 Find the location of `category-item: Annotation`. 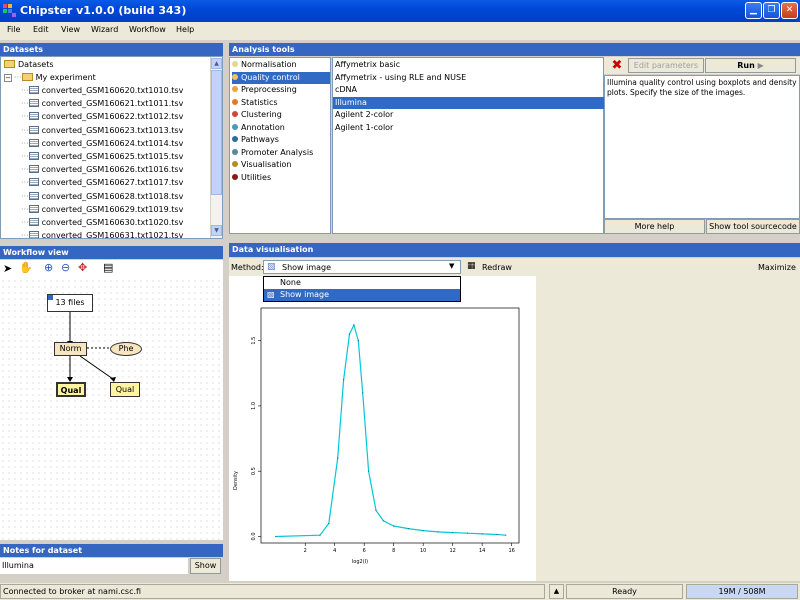

category-item: Annotation is located at coordinates (281, 128).